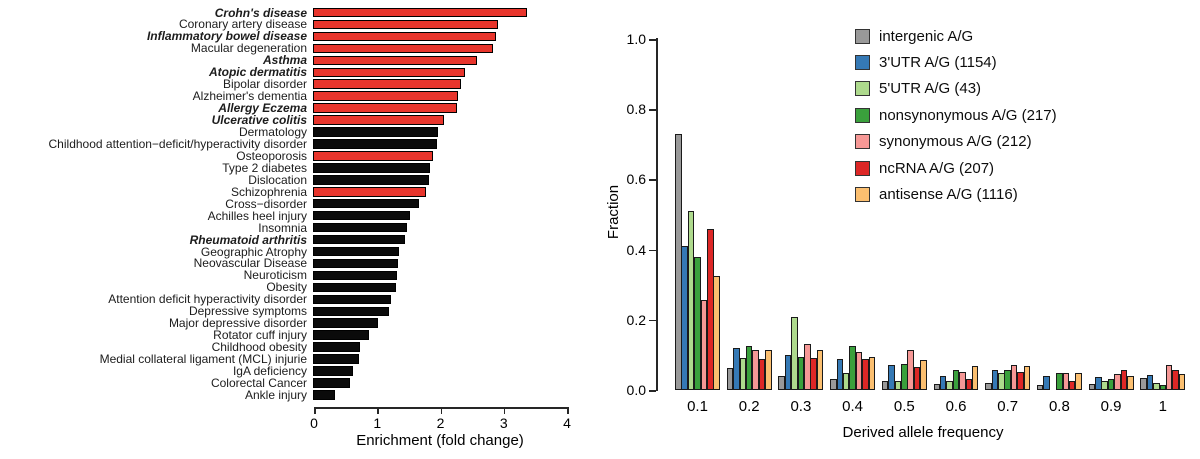 This screenshot has height=459, width=1200. Describe the element at coordinates (926, 62) in the screenshot. I see `legend-item: 3'UTR A/G (1154)` at that location.